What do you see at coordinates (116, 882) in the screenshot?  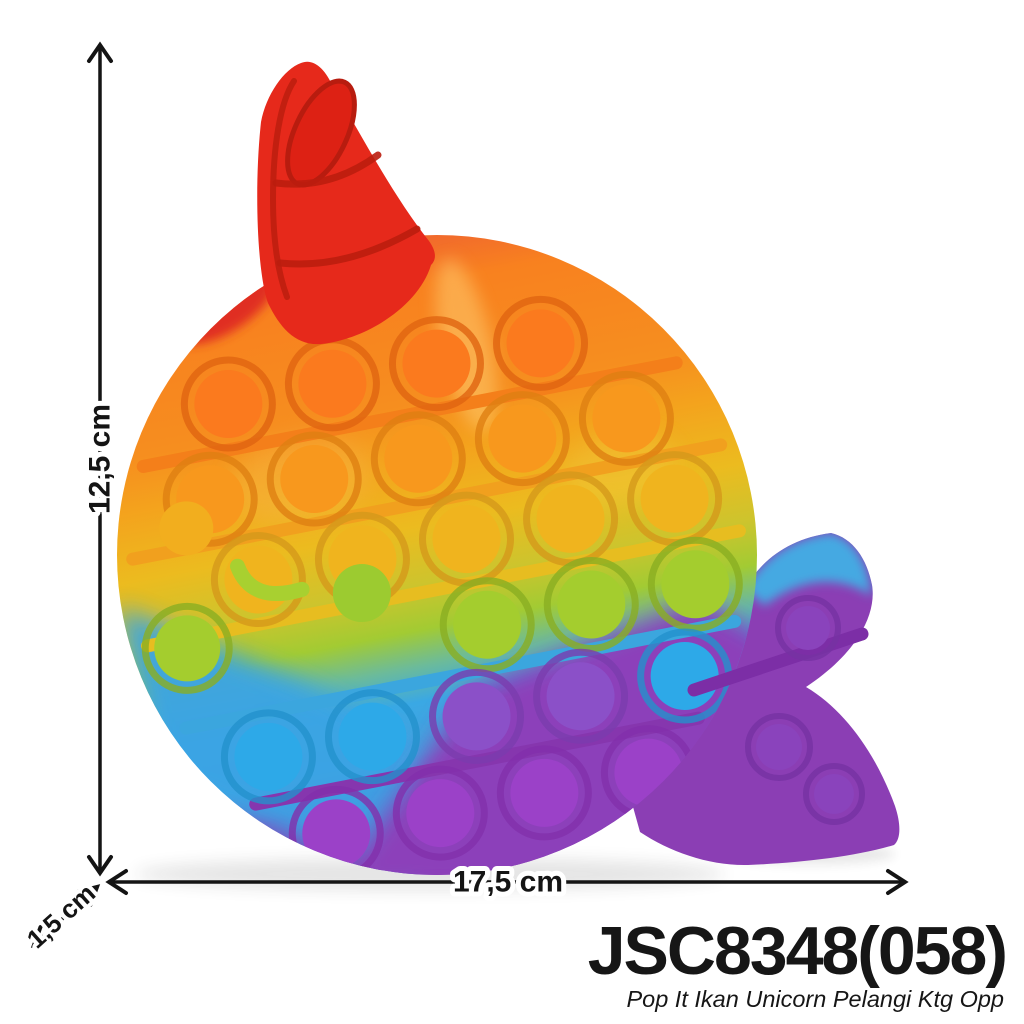 I see `arrow-left-icon` at bounding box center [116, 882].